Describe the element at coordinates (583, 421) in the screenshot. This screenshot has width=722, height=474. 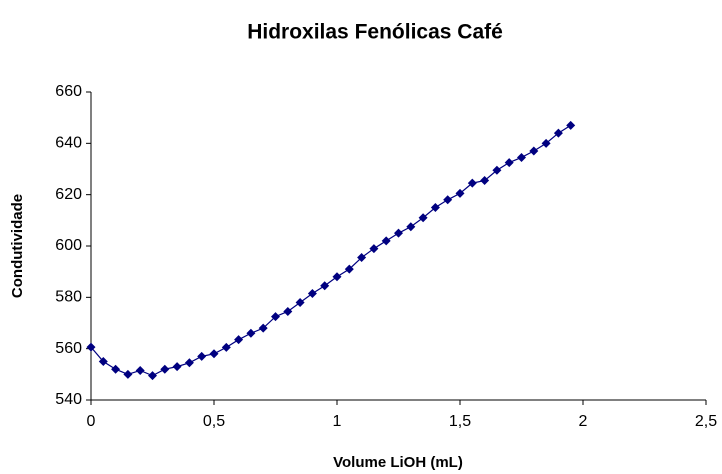
I see `x-tick-label: 2` at that location.